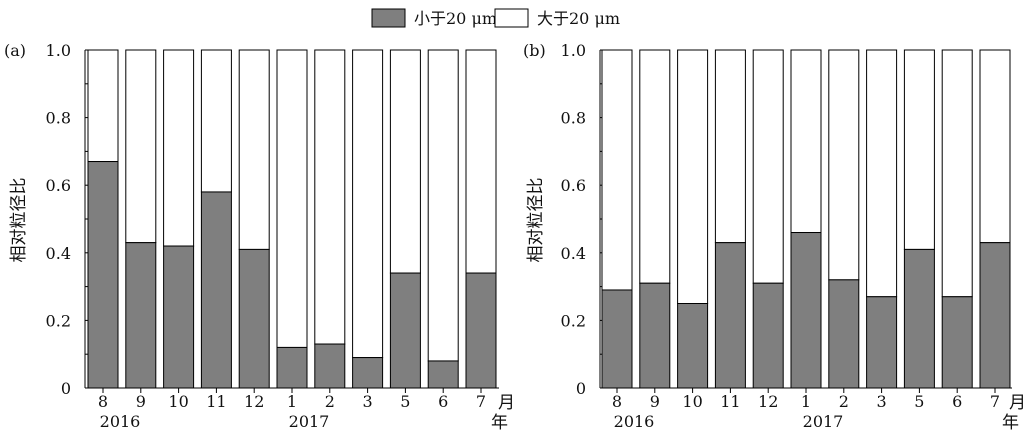  What do you see at coordinates (68, 219) in the screenshot?
I see `panel-a-yaxis: 0 0.2 0.4 0.6 0.8 1.0` at bounding box center [68, 219].